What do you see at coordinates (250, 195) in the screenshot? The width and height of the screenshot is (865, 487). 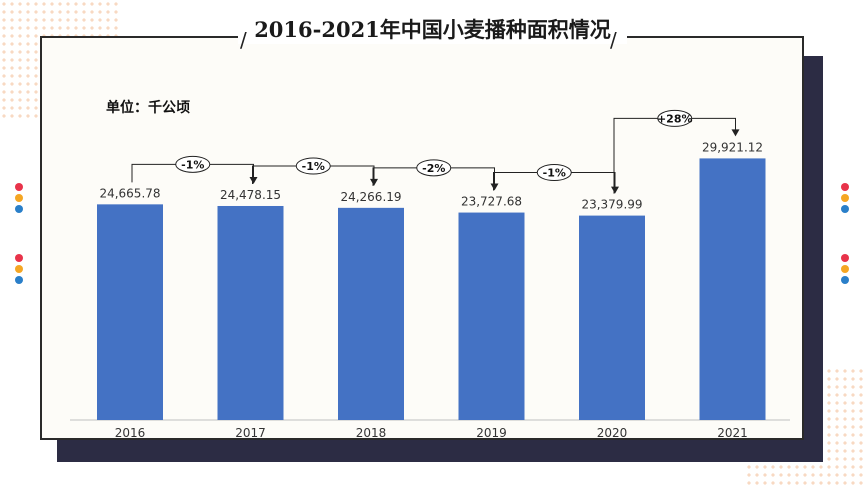 I see `data-label-2017: 24,478.15` at bounding box center [250, 195].